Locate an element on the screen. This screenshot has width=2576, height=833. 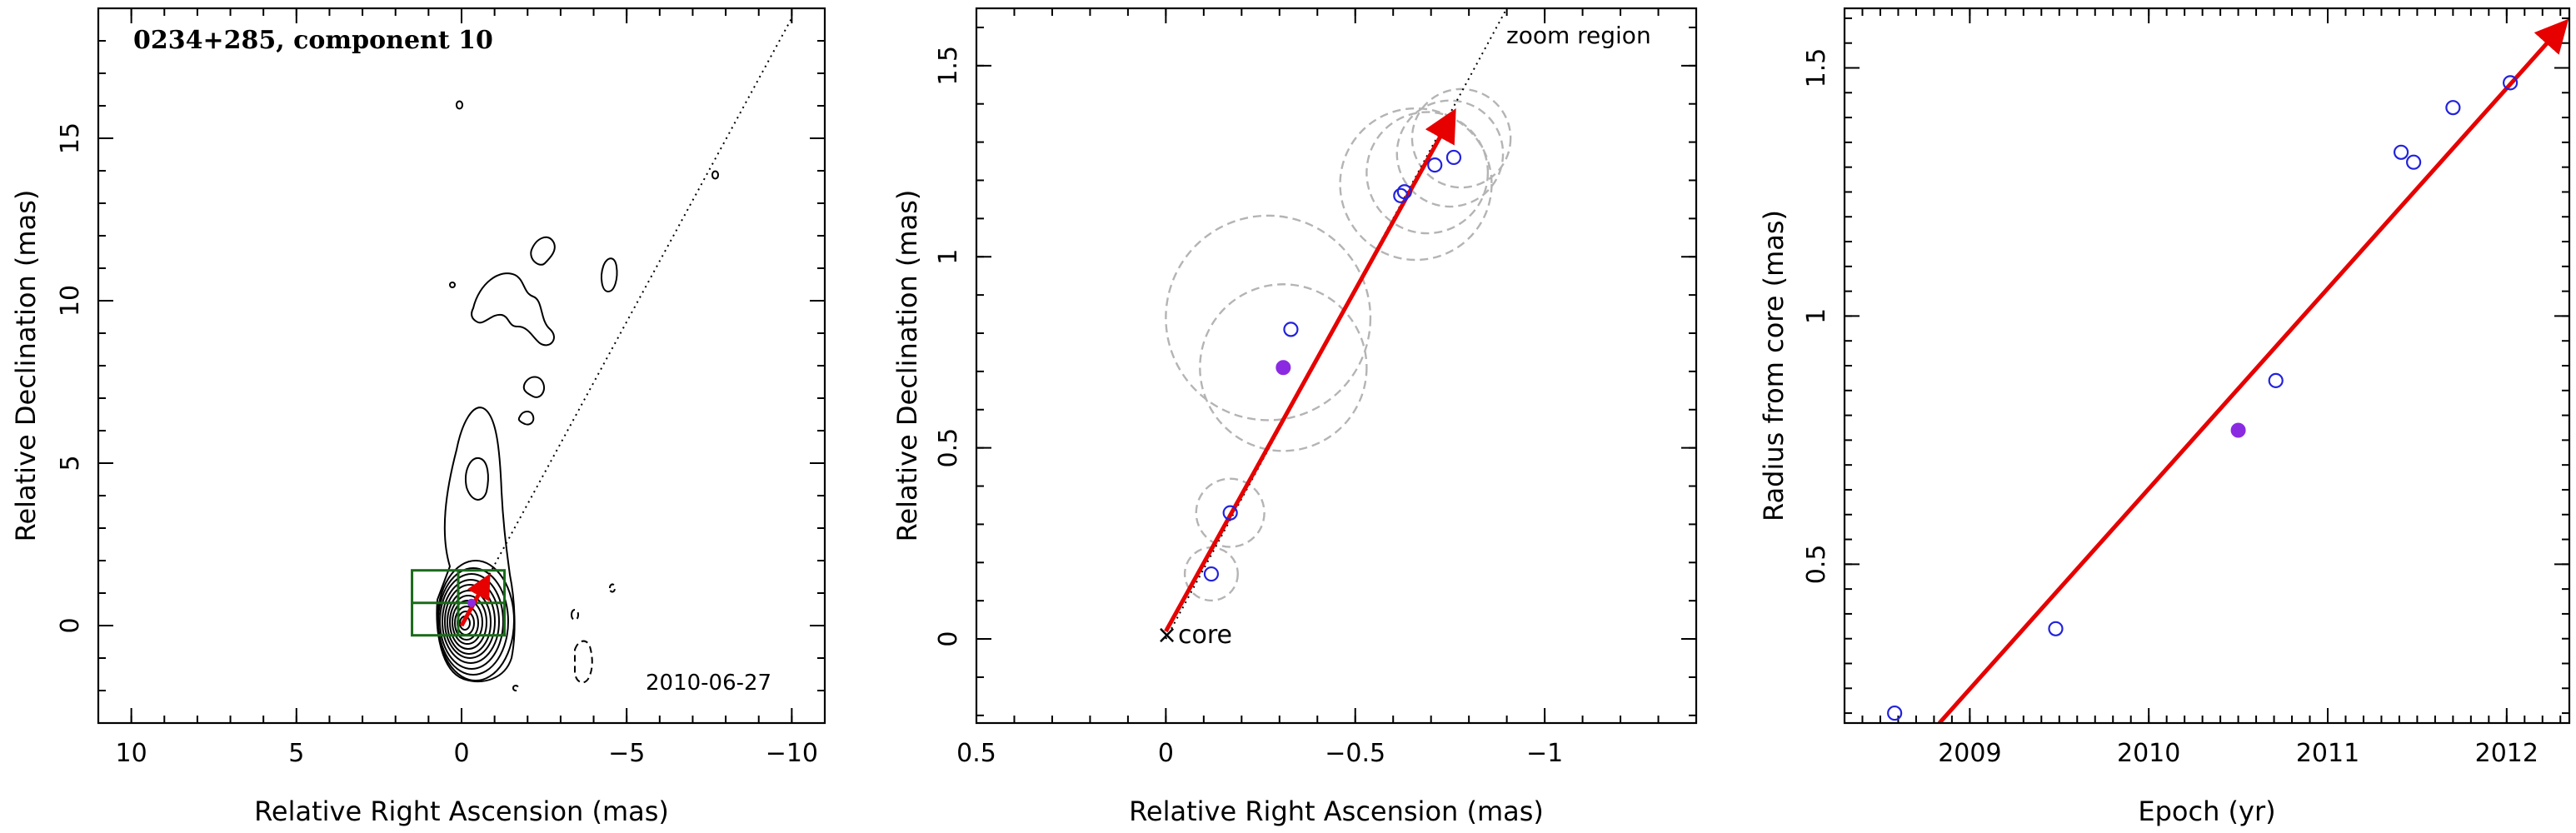
x-tick-label: −10 is located at coordinates (792, 753).